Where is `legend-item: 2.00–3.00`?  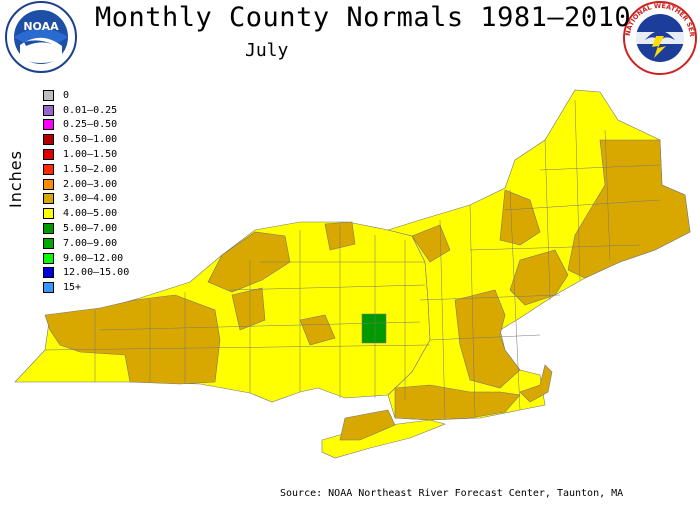 legend-item: 2.00–3.00 is located at coordinates (86, 184).